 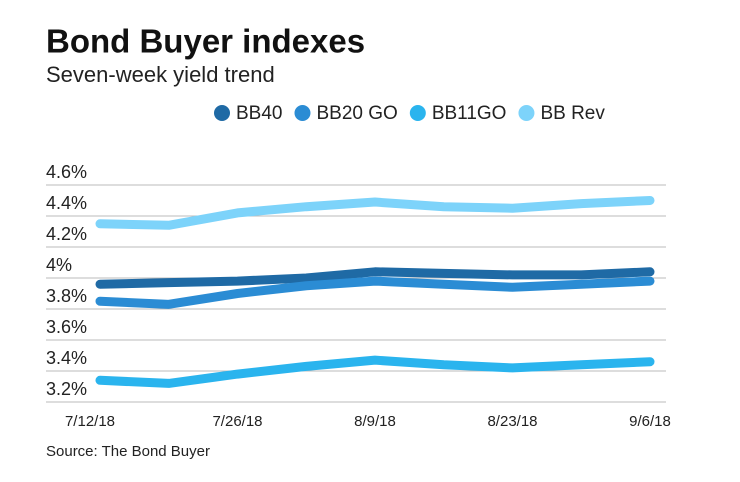 I want to click on legend-label: BB20 GO, so click(x=356, y=113).